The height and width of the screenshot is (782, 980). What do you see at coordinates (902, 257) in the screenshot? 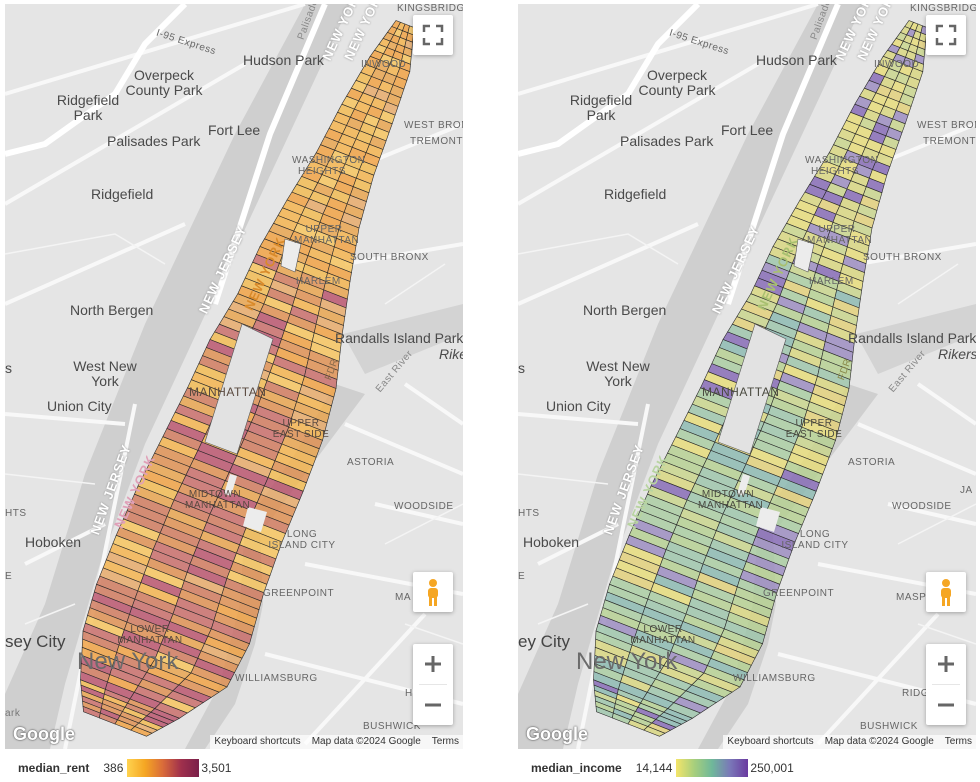
I see `map-label: SOUTH BRONX` at bounding box center [902, 257].